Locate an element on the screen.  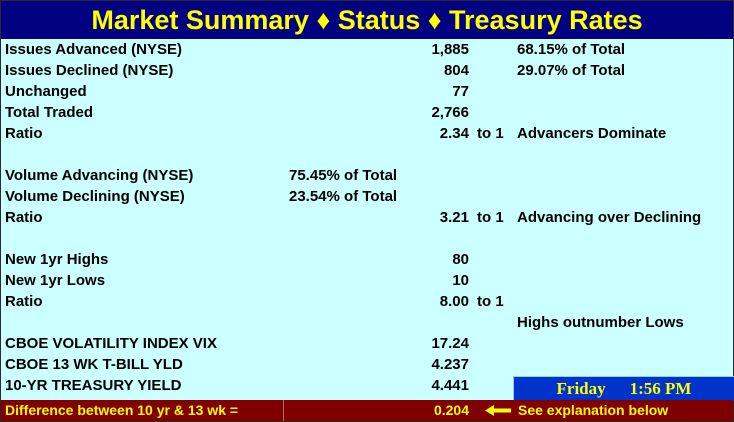
row-note: Highs outnumber Lows is located at coordinates (600, 322).